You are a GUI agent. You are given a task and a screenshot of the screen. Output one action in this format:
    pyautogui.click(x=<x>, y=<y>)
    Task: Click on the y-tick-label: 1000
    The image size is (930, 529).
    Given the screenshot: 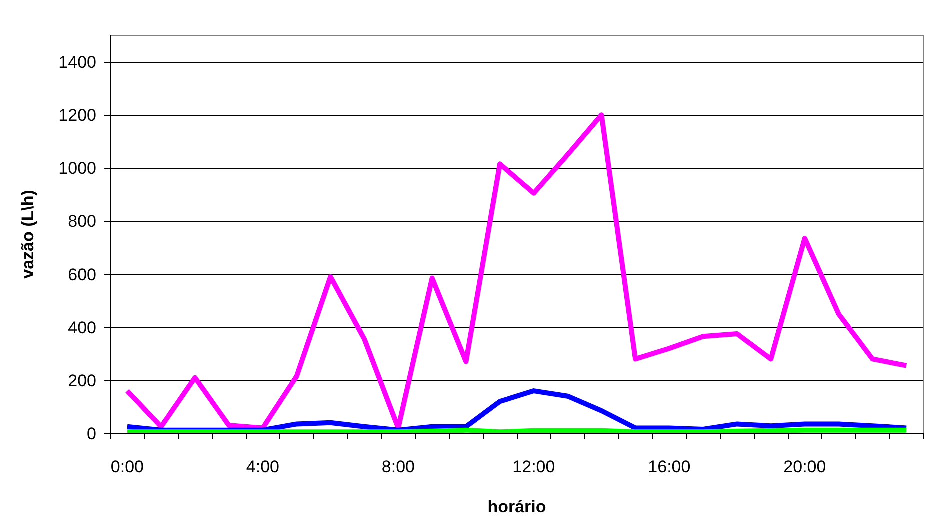 What is the action you would take?
    pyautogui.click(x=77, y=168)
    